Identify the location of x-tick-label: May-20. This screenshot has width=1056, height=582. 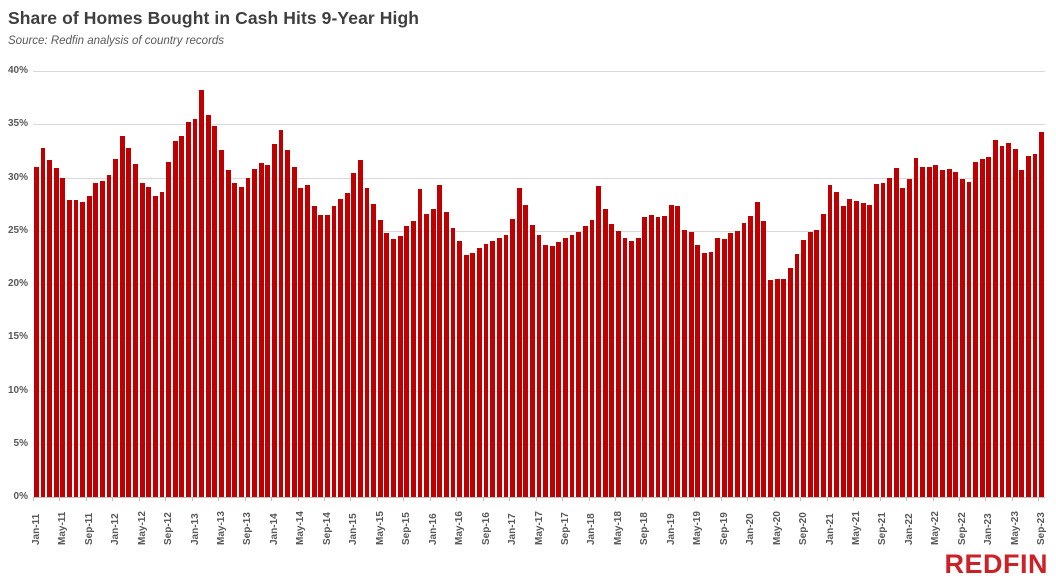
(777, 528).